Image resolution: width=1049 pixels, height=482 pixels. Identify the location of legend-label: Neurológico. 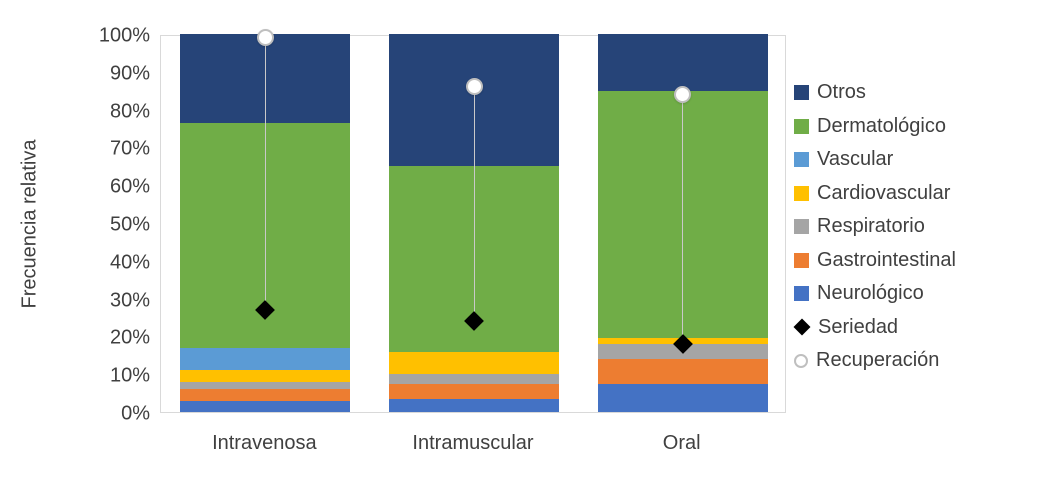
(870, 293).